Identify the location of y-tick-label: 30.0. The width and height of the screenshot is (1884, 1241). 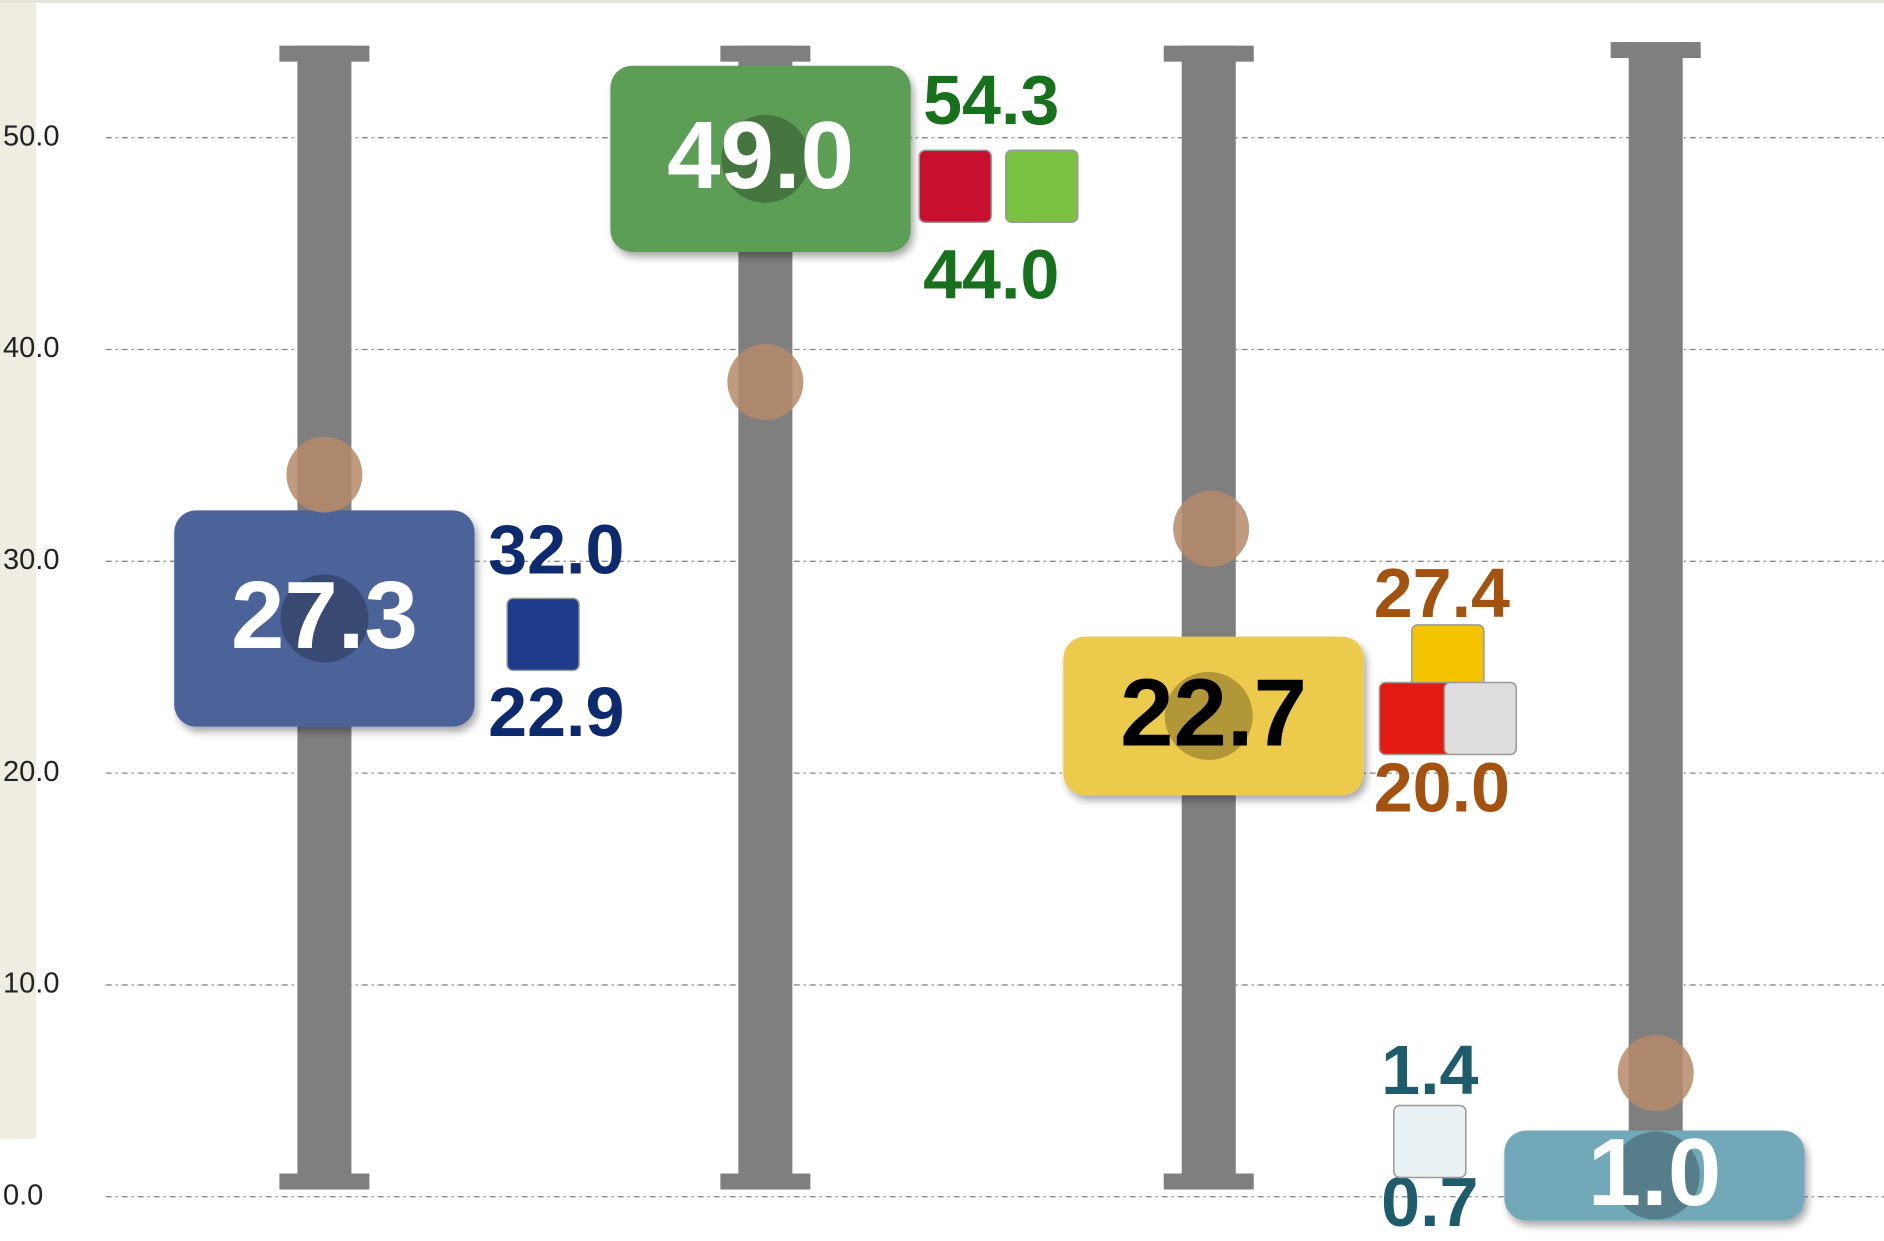
(31, 560).